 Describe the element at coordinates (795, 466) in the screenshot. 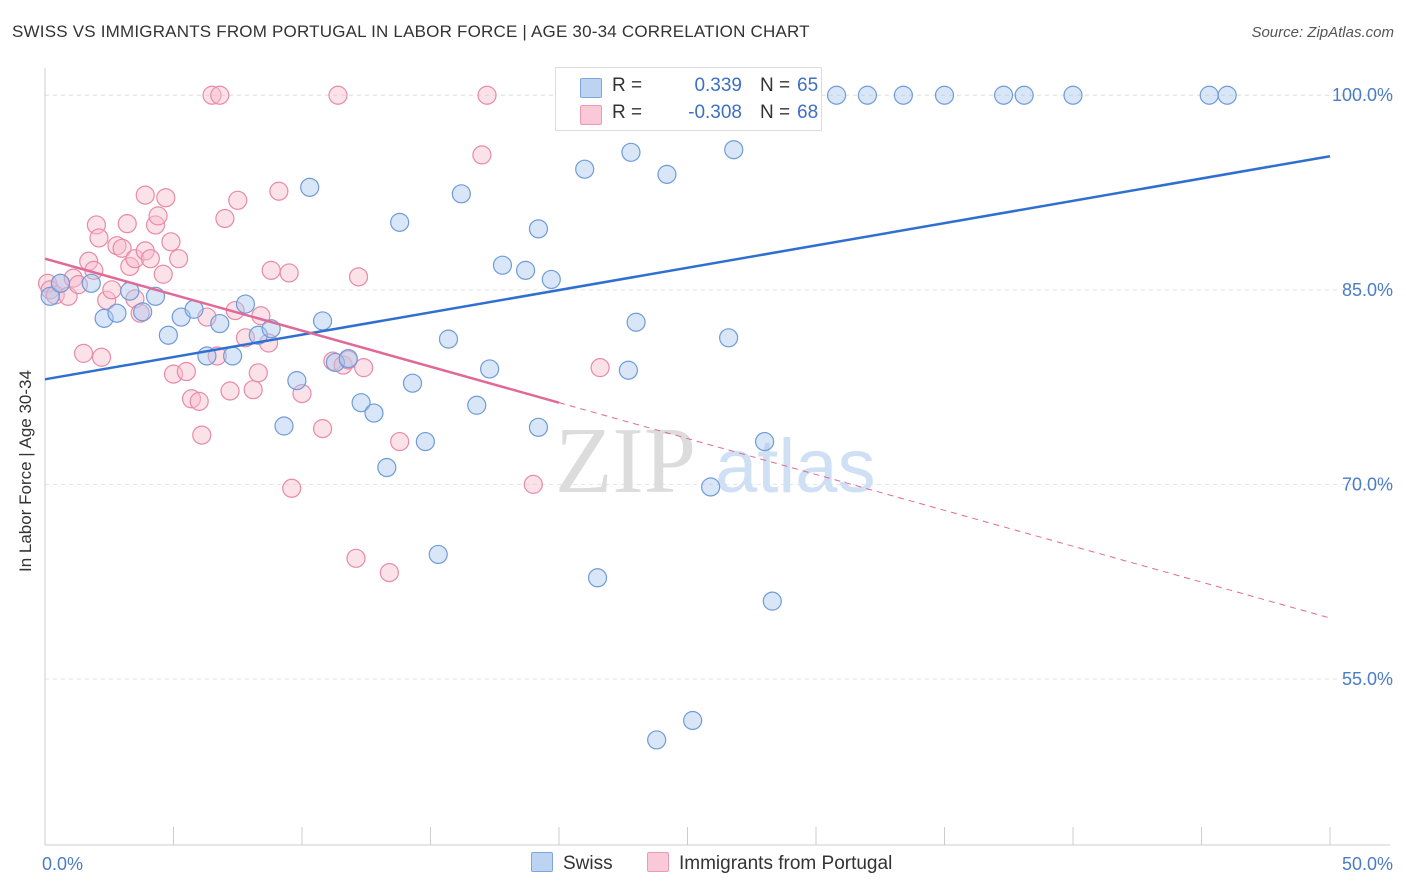

I see `watermark-atlas: atlas` at that location.